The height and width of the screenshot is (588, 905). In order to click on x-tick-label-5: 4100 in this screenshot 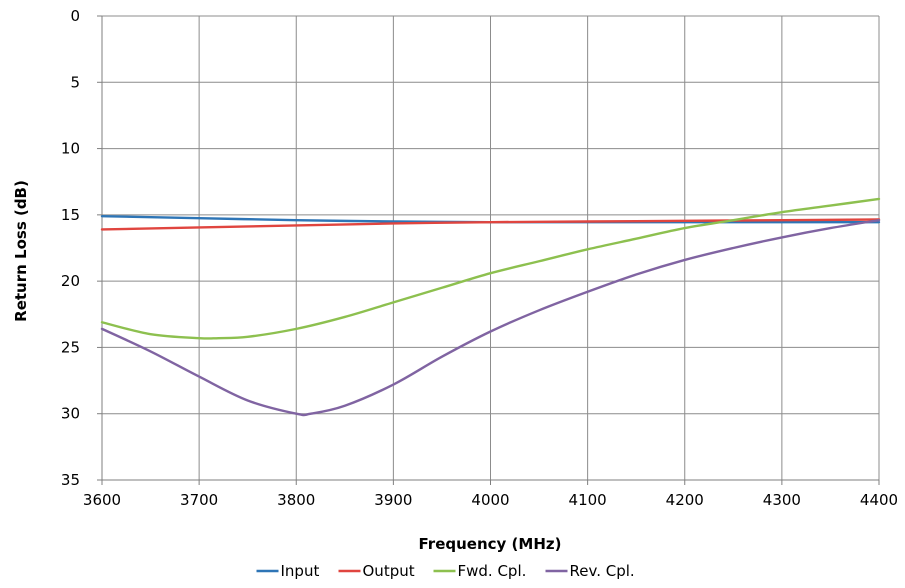, I will do `click(588, 500)`.